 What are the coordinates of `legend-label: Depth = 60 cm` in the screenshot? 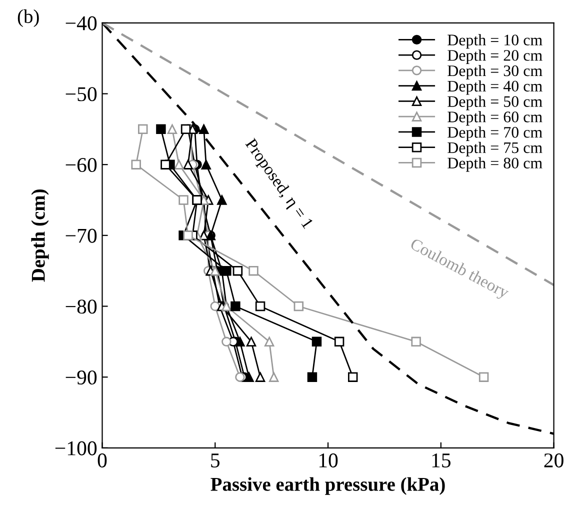 It's located at (495, 118).